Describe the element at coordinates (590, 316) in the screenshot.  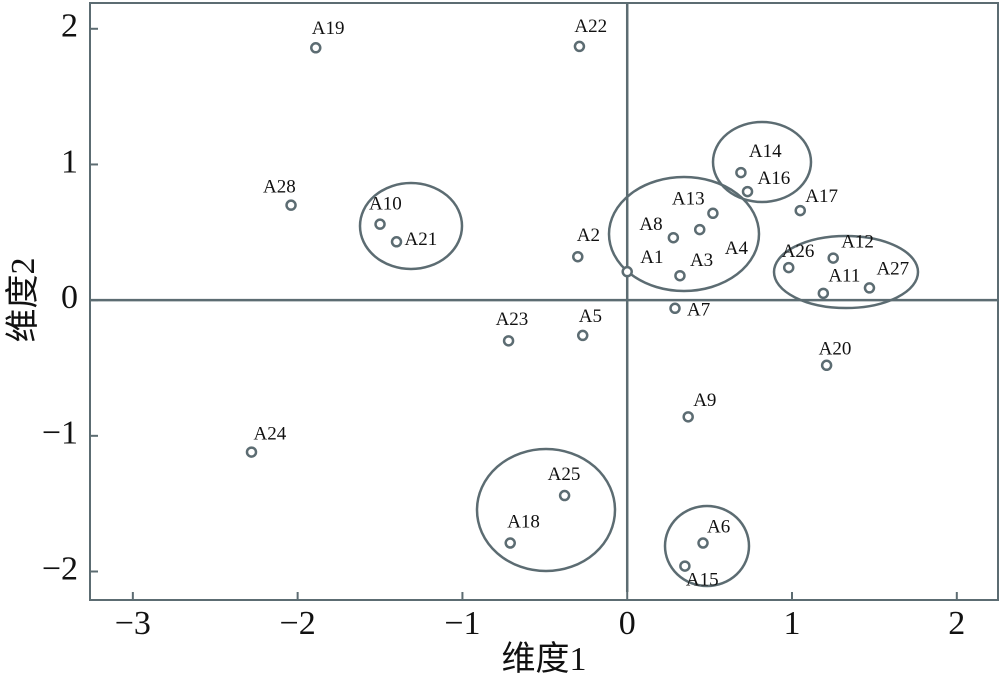
I see `point-label: A5` at that location.